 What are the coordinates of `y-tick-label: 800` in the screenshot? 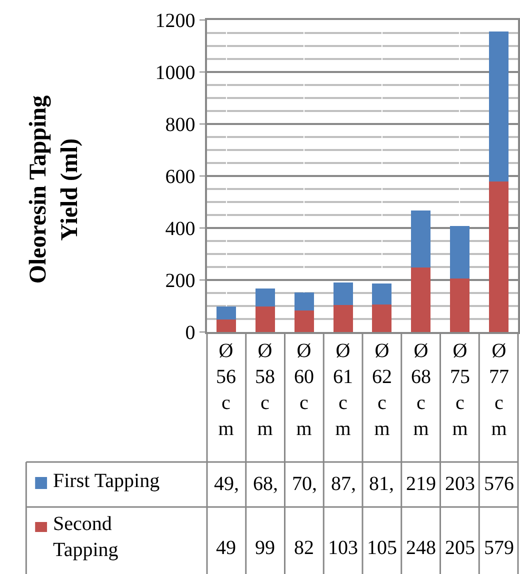 It's located at (180, 125).